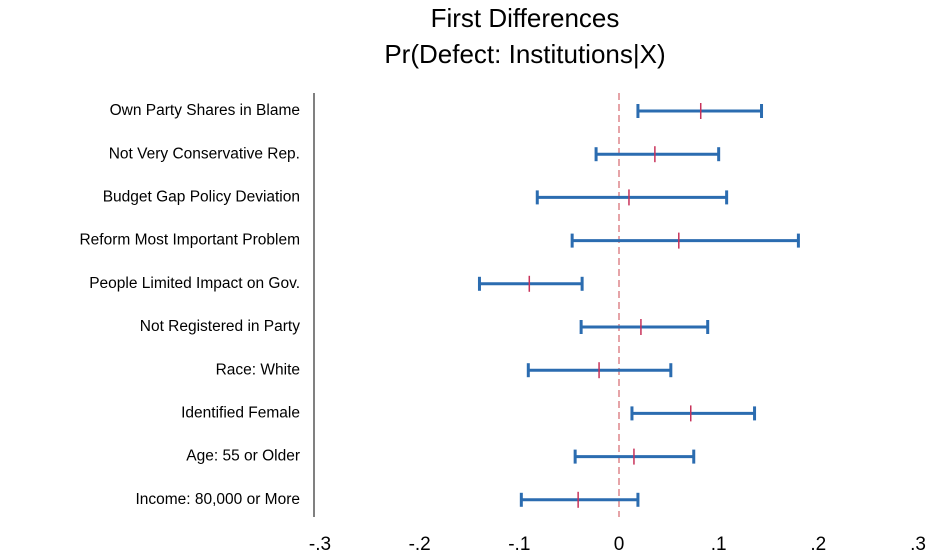 The width and height of the screenshot is (930, 558). I want to click on chart-subtitle: Pr(Defect: Institutions|X), so click(524, 54).